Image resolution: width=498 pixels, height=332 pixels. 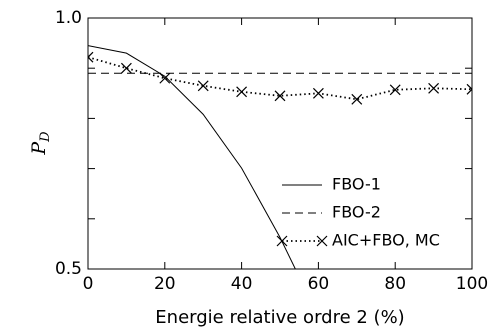 I want to click on x-tick-label: 80, so click(x=395, y=284).